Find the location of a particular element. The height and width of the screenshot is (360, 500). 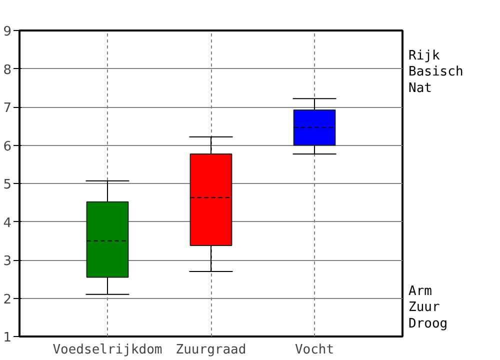

text: Zuur is located at coordinates (424, 308).